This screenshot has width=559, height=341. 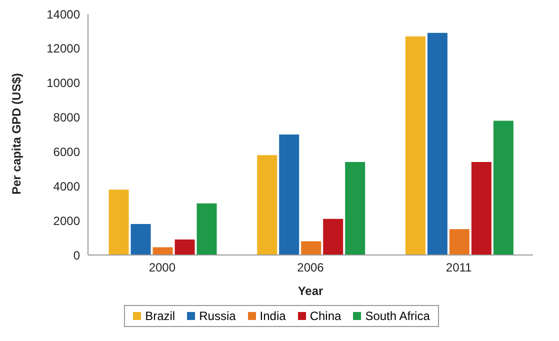 What do you see at coordinates (397, 316) in the screenshot?
I see `legend-label: South Africa` at bounding box center [397, 316].